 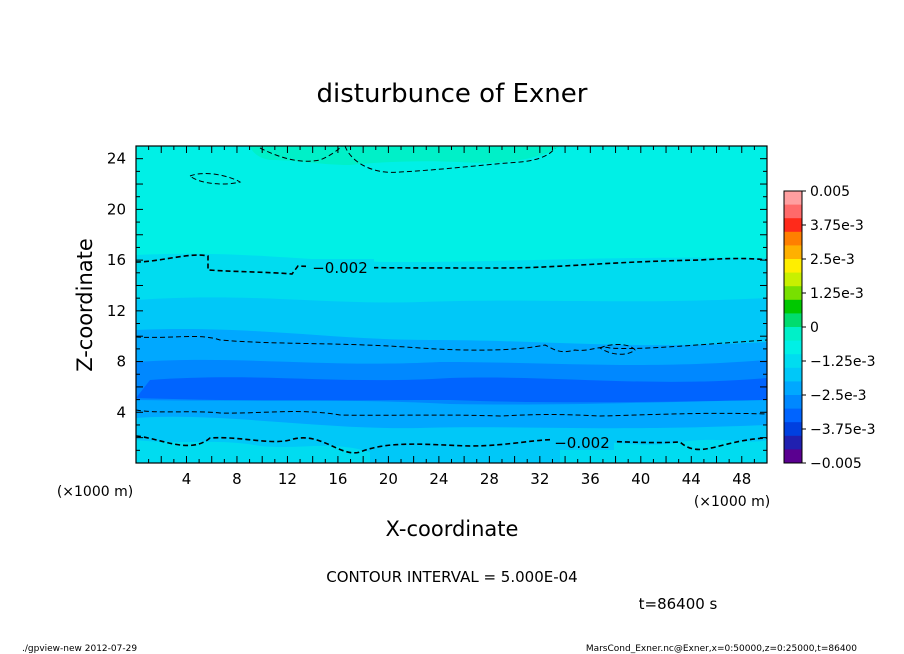 I want to click on colorbar-label: 0, so click(x=814, y=328).